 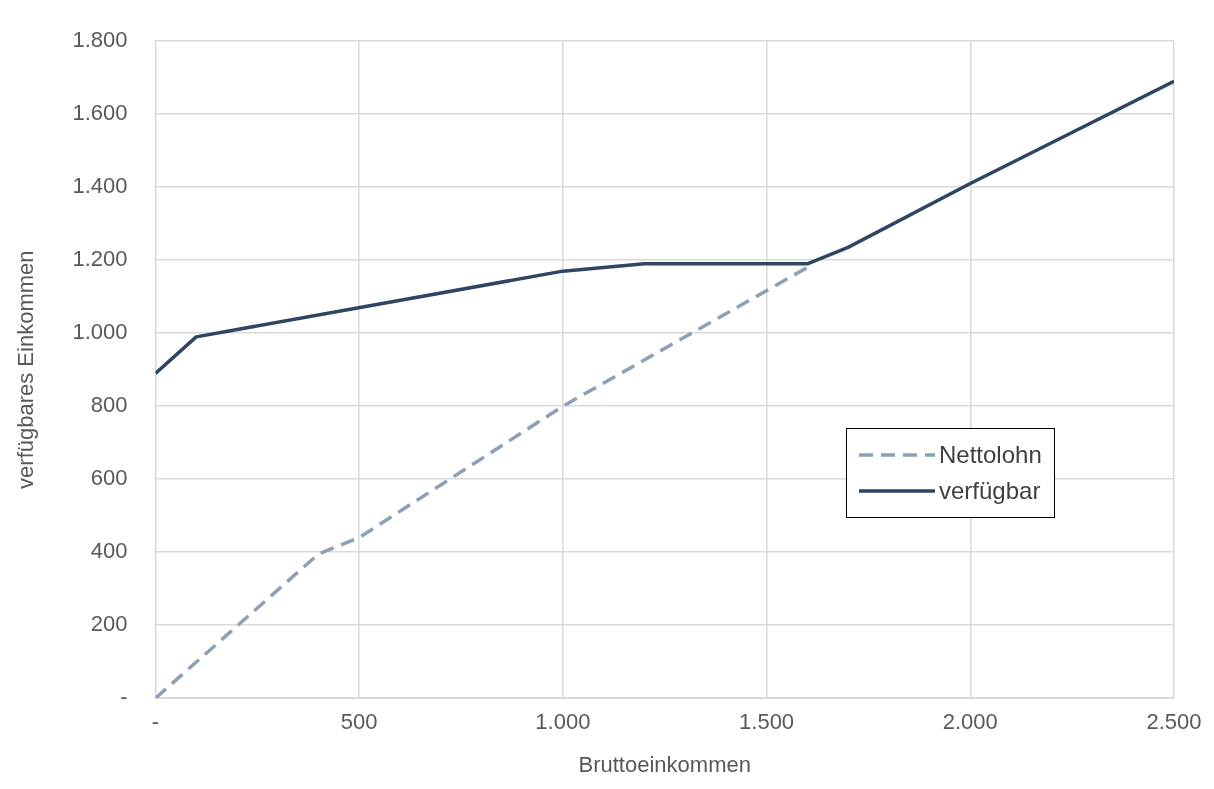 I want to click on x-tick-label: -, so click(x=155, y=722).